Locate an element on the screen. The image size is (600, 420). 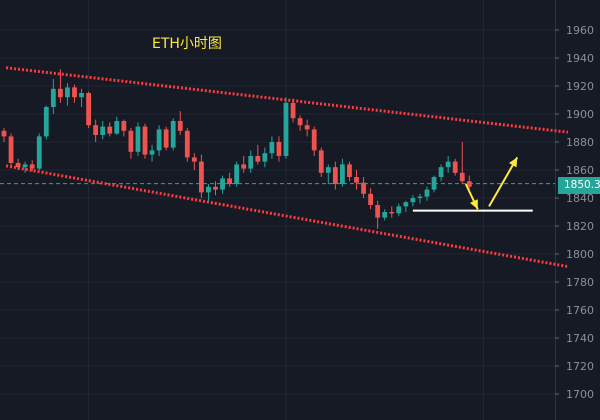
price-axis-label: 1960 is located at coordinates (580, 30).